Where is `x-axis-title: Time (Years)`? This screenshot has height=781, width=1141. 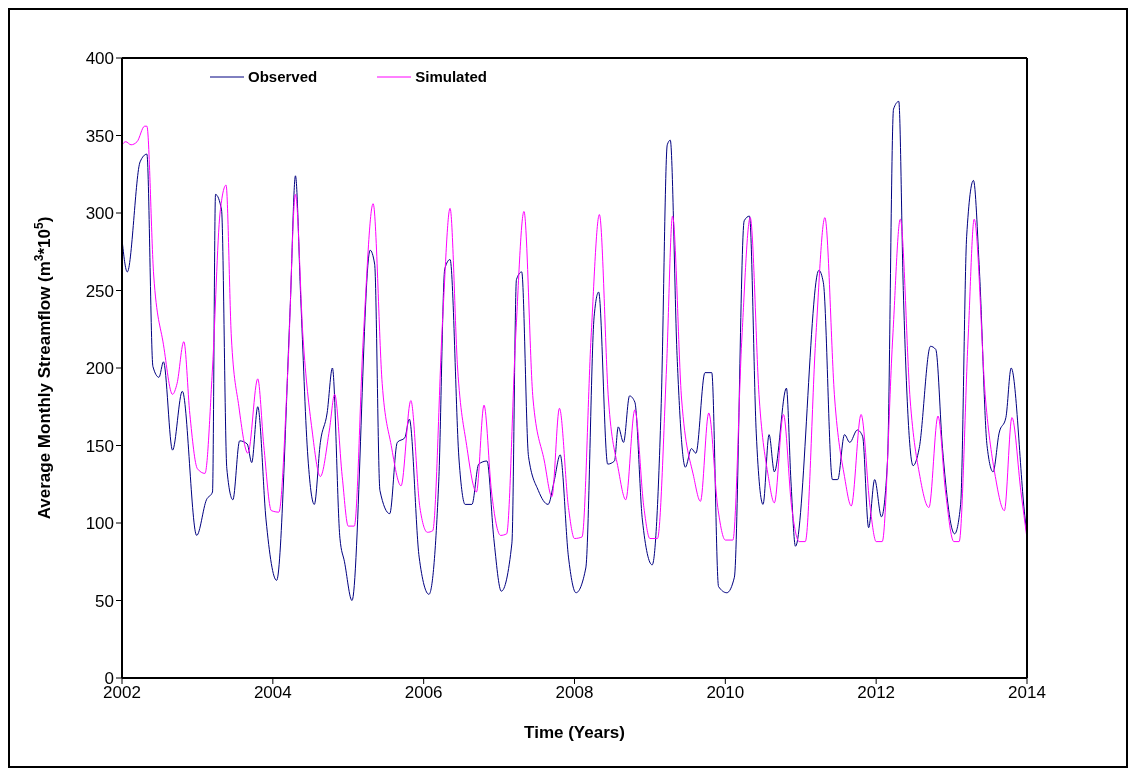 x-axis-title: Time (Years) is located at coordinates (574, 732).